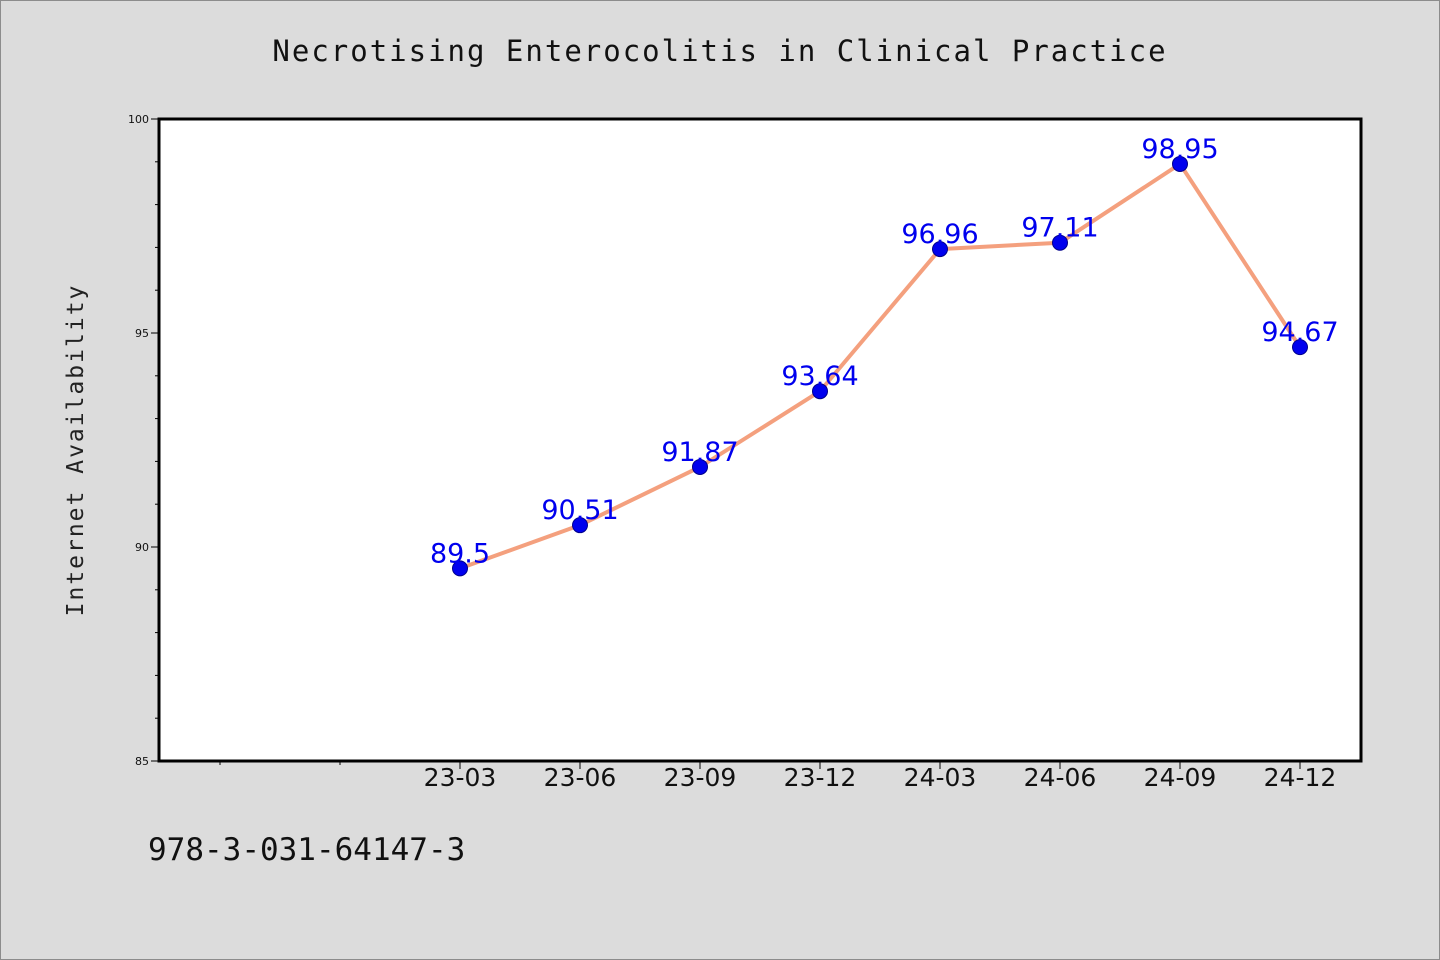 Image resolution: width=1440 pixels, height=960 pixels. Describe the element at coordinates (940, 777) in the screenshot. I see `x-tick-label: 24-03` at that location.